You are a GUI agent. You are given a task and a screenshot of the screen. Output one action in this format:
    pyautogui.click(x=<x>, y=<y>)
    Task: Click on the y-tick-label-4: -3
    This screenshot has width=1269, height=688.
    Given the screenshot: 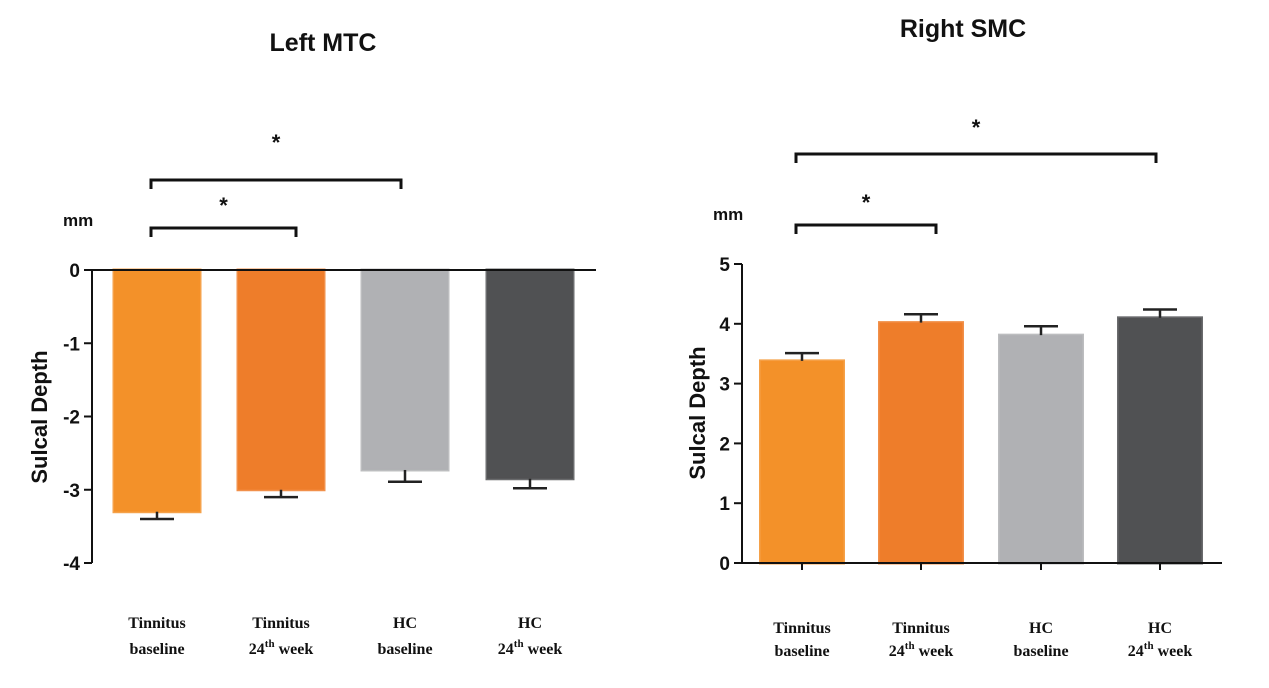 What is the action you would take?
    pyautogui.click(x=71, y=491)
    